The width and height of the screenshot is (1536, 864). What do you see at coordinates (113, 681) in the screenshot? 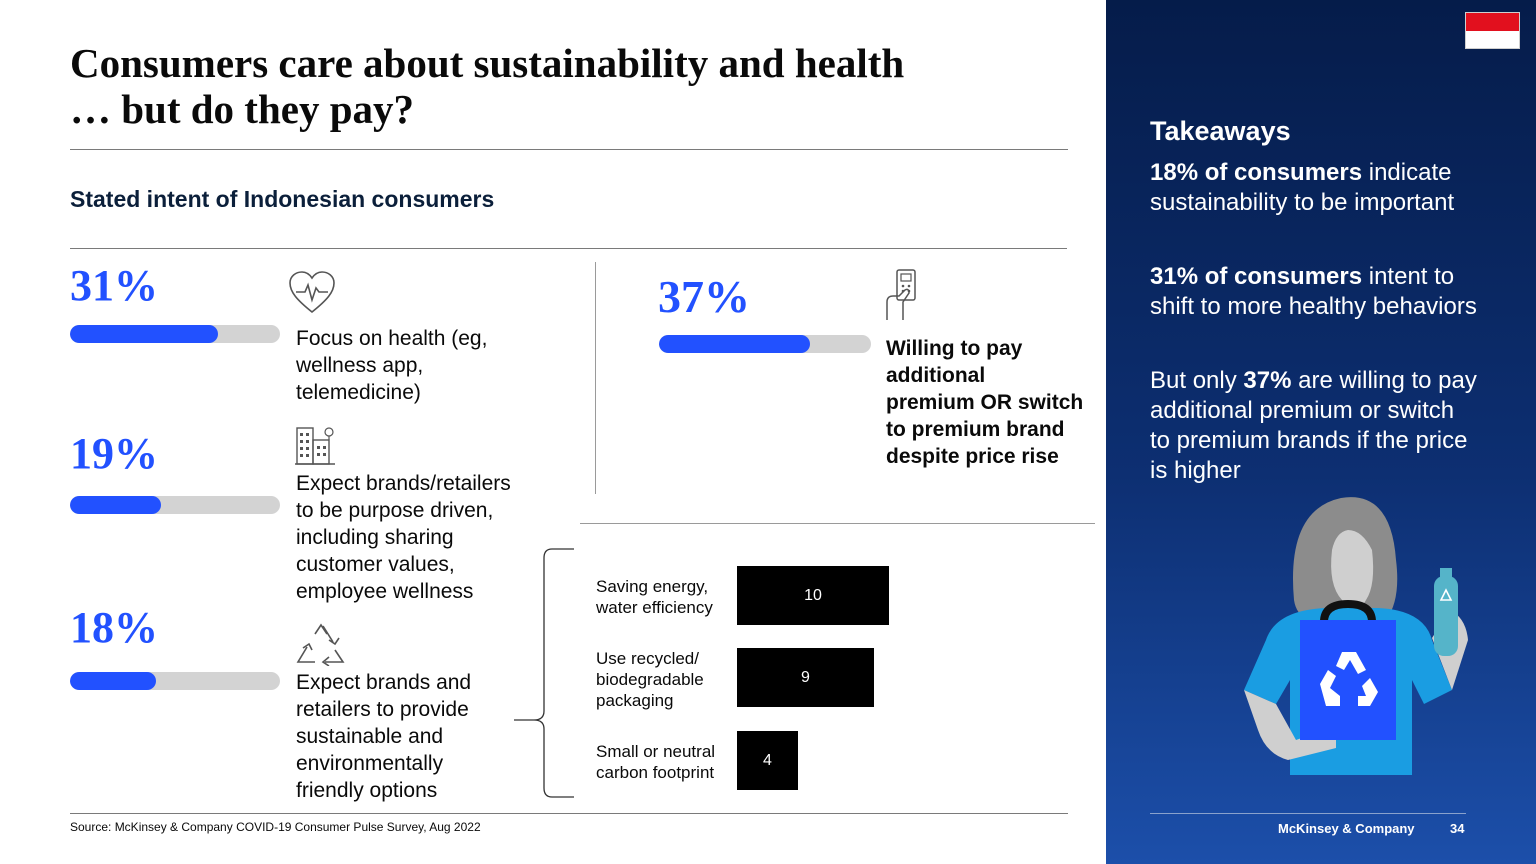
I see `stat-sustainable-bar-fill` at bounding box center [113, 681].